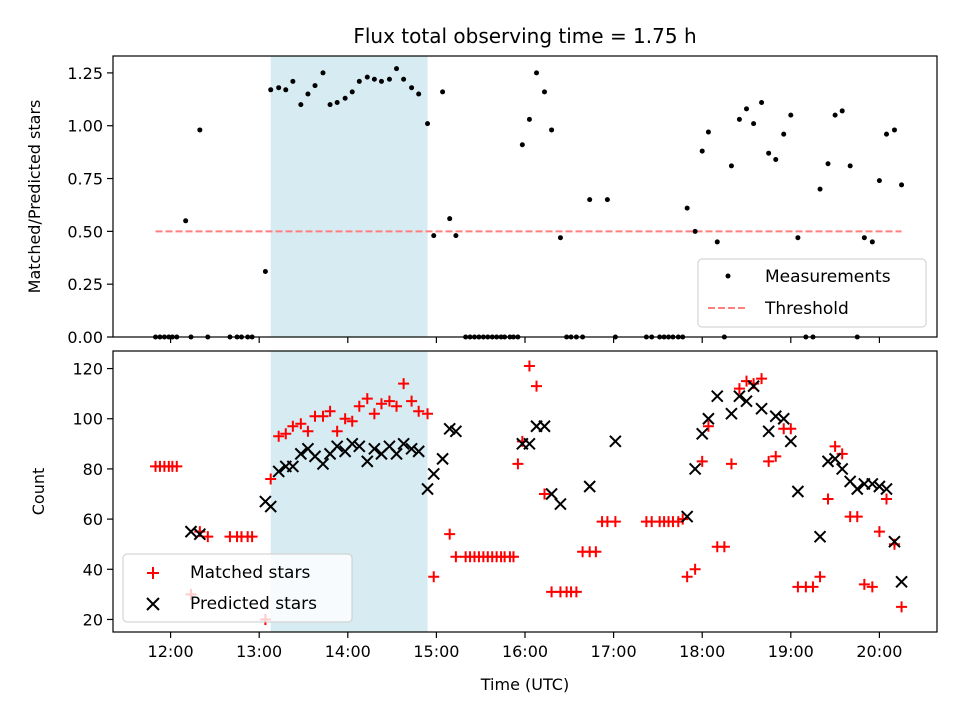 This screenshot has width=960, height=724. I want to click on top-legend: Measurements Threshold, so click(812, 293).